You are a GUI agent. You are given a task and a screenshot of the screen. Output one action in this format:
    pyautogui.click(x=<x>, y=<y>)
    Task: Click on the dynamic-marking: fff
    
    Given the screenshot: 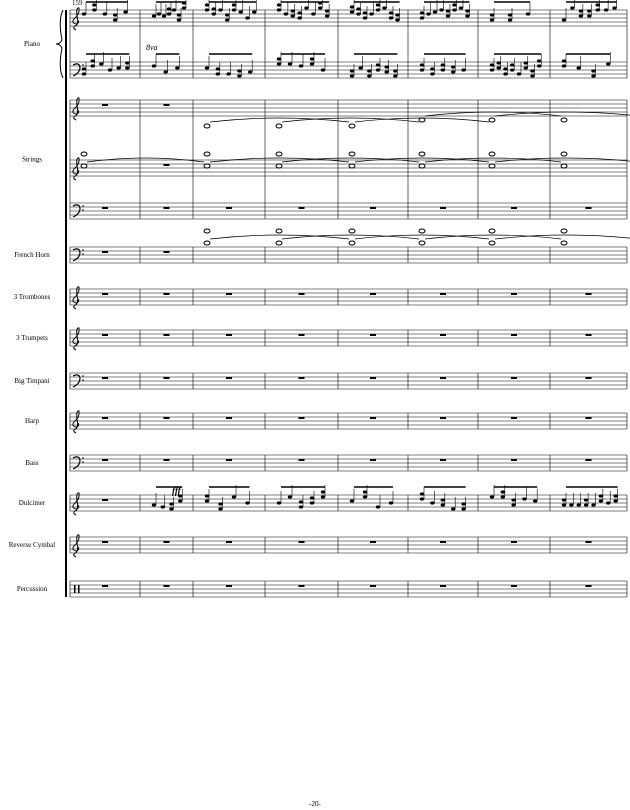 What is the action you would take?
    pyautogui.click(x=177, y=491)
    